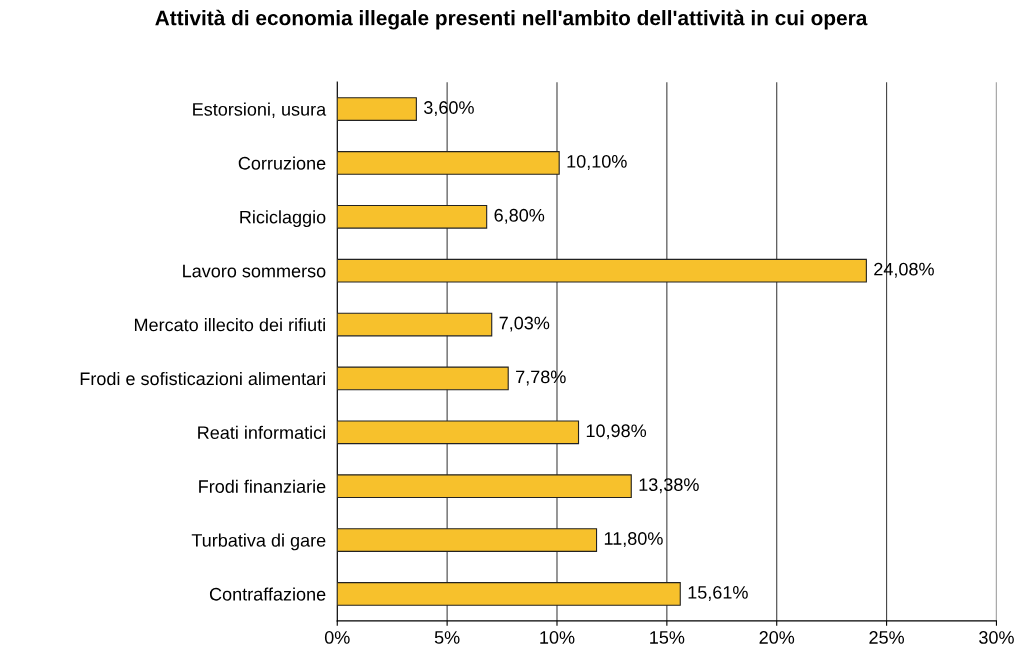  I want to click on chart-title: Attività di economia illegale presenti nell'ambito dell'attività in cui opera, so click(511, 19).